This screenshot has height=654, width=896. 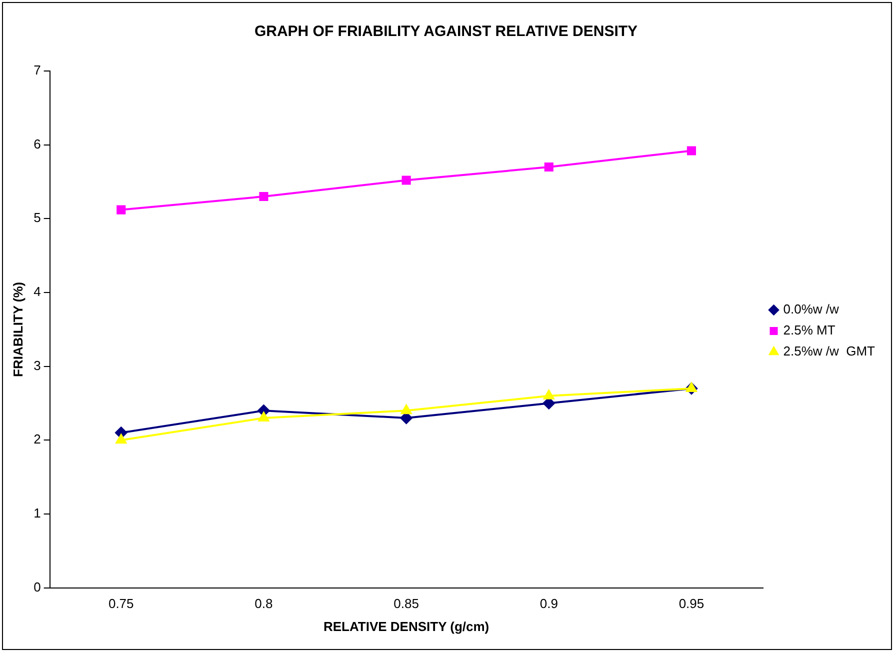 What do you see at coordinates (37, 365) in the screenshot?
I see `y-tick-label: 3` at bounding box center [37, 365].